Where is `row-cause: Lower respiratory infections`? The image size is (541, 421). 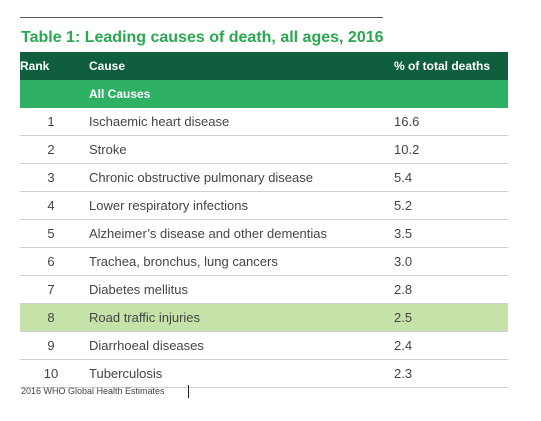 row-cause: Lower respiratory infections is located at coordinates (236, 205).